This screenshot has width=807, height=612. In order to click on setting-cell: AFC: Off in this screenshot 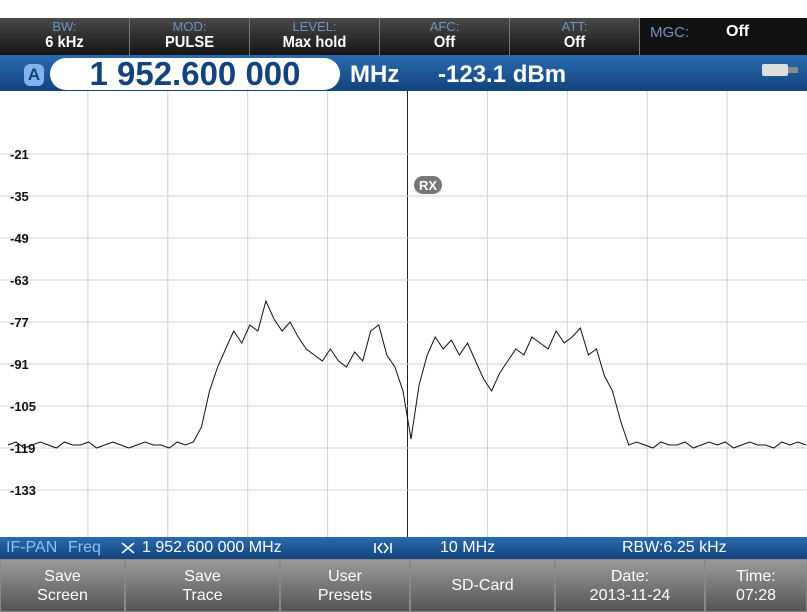, I will do `click(445, 36)`.